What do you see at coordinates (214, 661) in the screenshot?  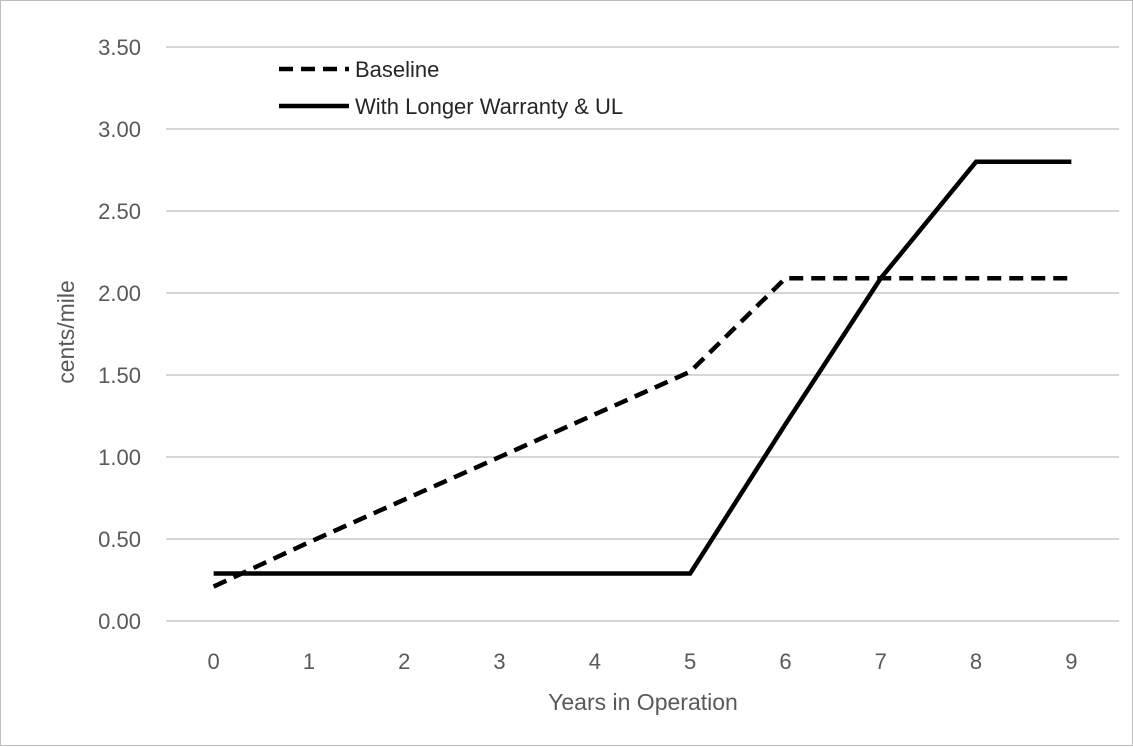 I see `x-tick-label: 0` at bounding box center [214, 661].